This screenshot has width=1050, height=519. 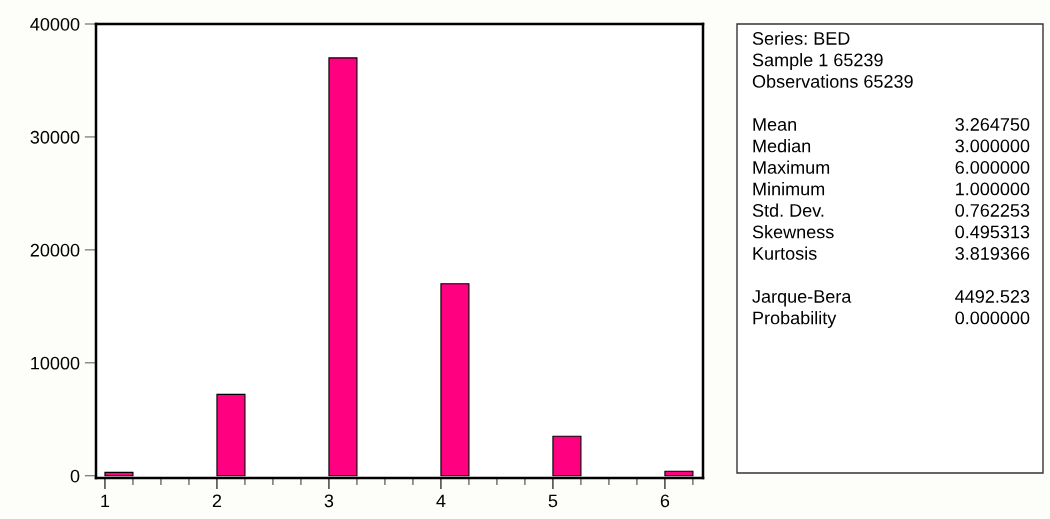 I want to click on text: Maximum 6.000000, so click(x=891, y=167).